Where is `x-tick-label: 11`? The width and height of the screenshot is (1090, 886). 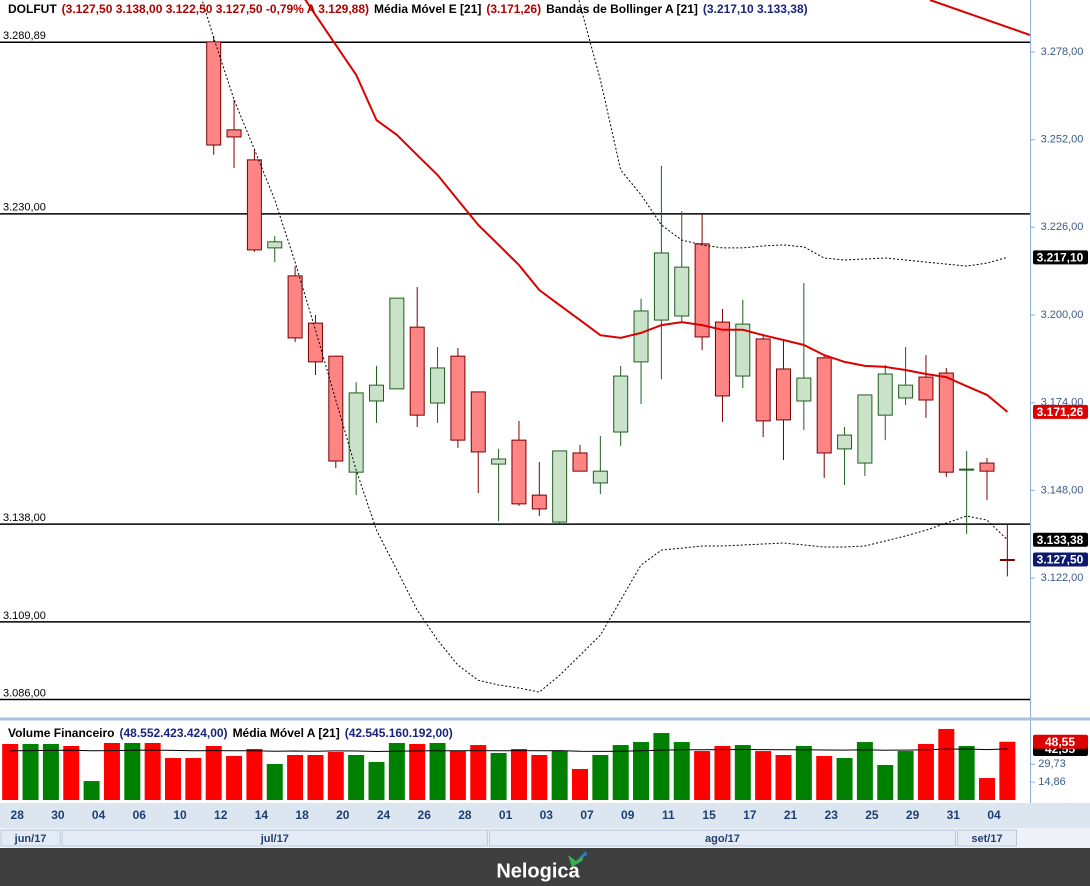 x-tick-label: 11 is located at coordinates (668, 815).